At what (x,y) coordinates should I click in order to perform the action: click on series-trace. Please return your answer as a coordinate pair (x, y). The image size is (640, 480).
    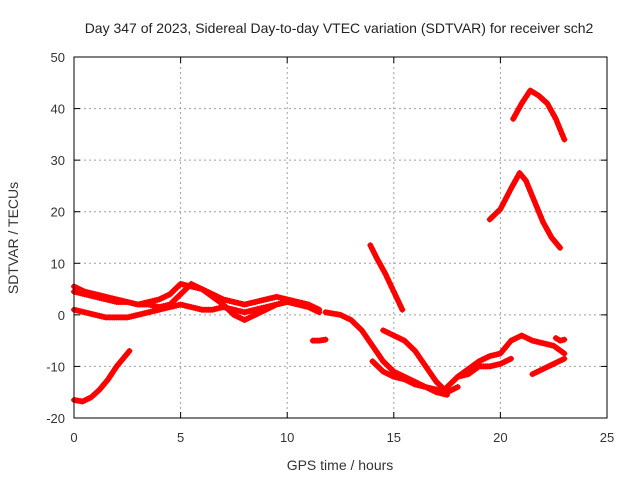
    Looking at the image, I should click on (386, 353).